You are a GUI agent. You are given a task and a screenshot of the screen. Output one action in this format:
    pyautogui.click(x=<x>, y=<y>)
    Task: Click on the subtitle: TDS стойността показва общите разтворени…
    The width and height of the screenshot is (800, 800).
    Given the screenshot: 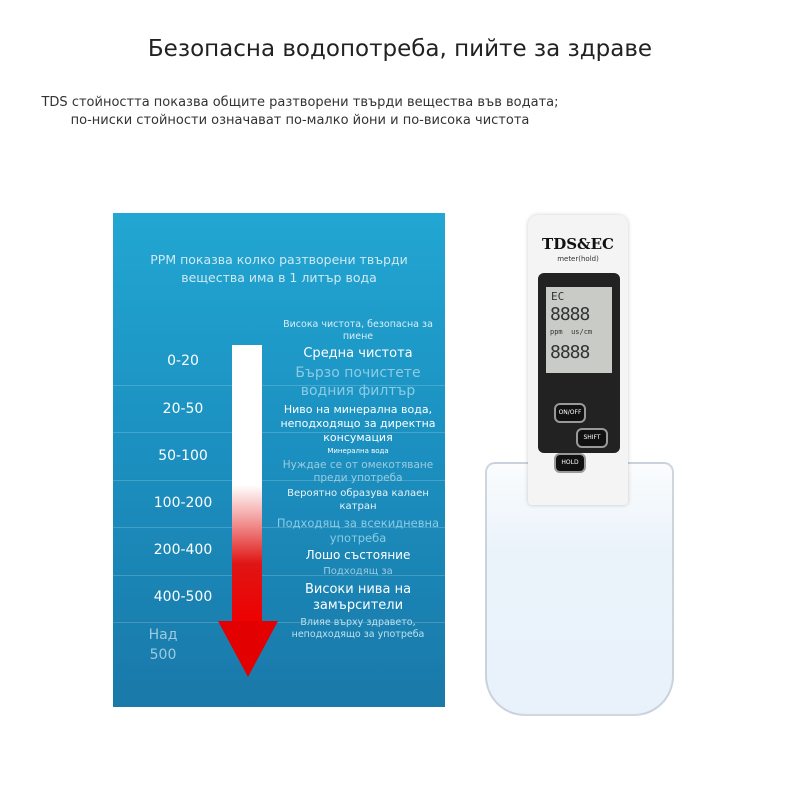 What is the action you would take?
    pyautogui.click(x=300, y=112)
    